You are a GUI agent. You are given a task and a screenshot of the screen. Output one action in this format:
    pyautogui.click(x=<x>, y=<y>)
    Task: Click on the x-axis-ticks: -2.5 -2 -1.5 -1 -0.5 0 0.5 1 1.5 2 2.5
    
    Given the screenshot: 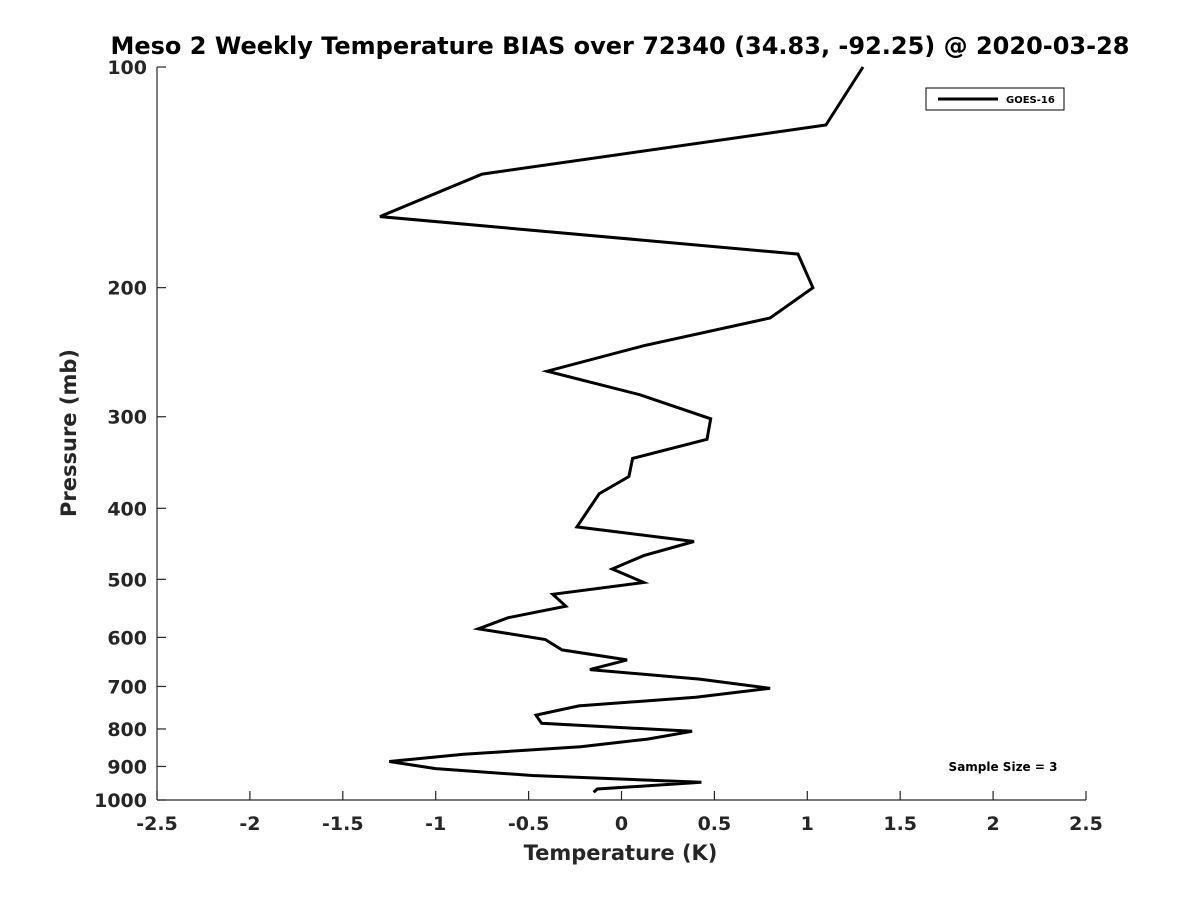 What is the action you would take?
    pyautogui.click(x=619, y=813)
    